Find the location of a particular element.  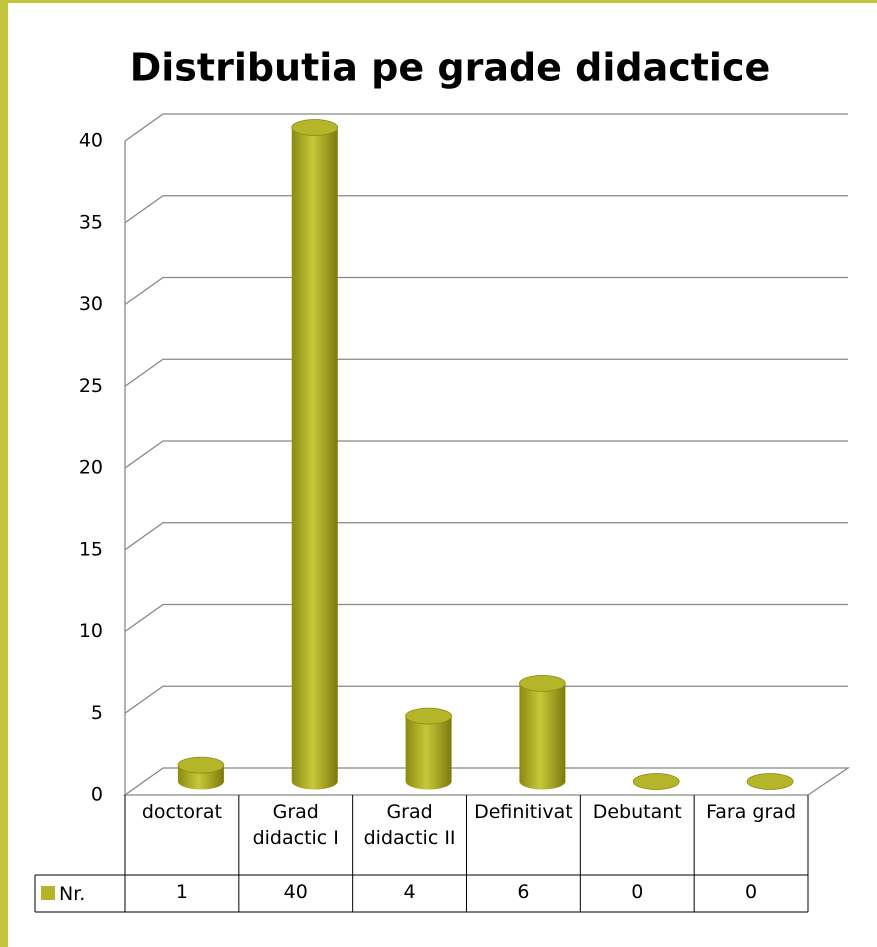

chart-title: Distributia pe grade didactice is located at coordinates (450, 68).